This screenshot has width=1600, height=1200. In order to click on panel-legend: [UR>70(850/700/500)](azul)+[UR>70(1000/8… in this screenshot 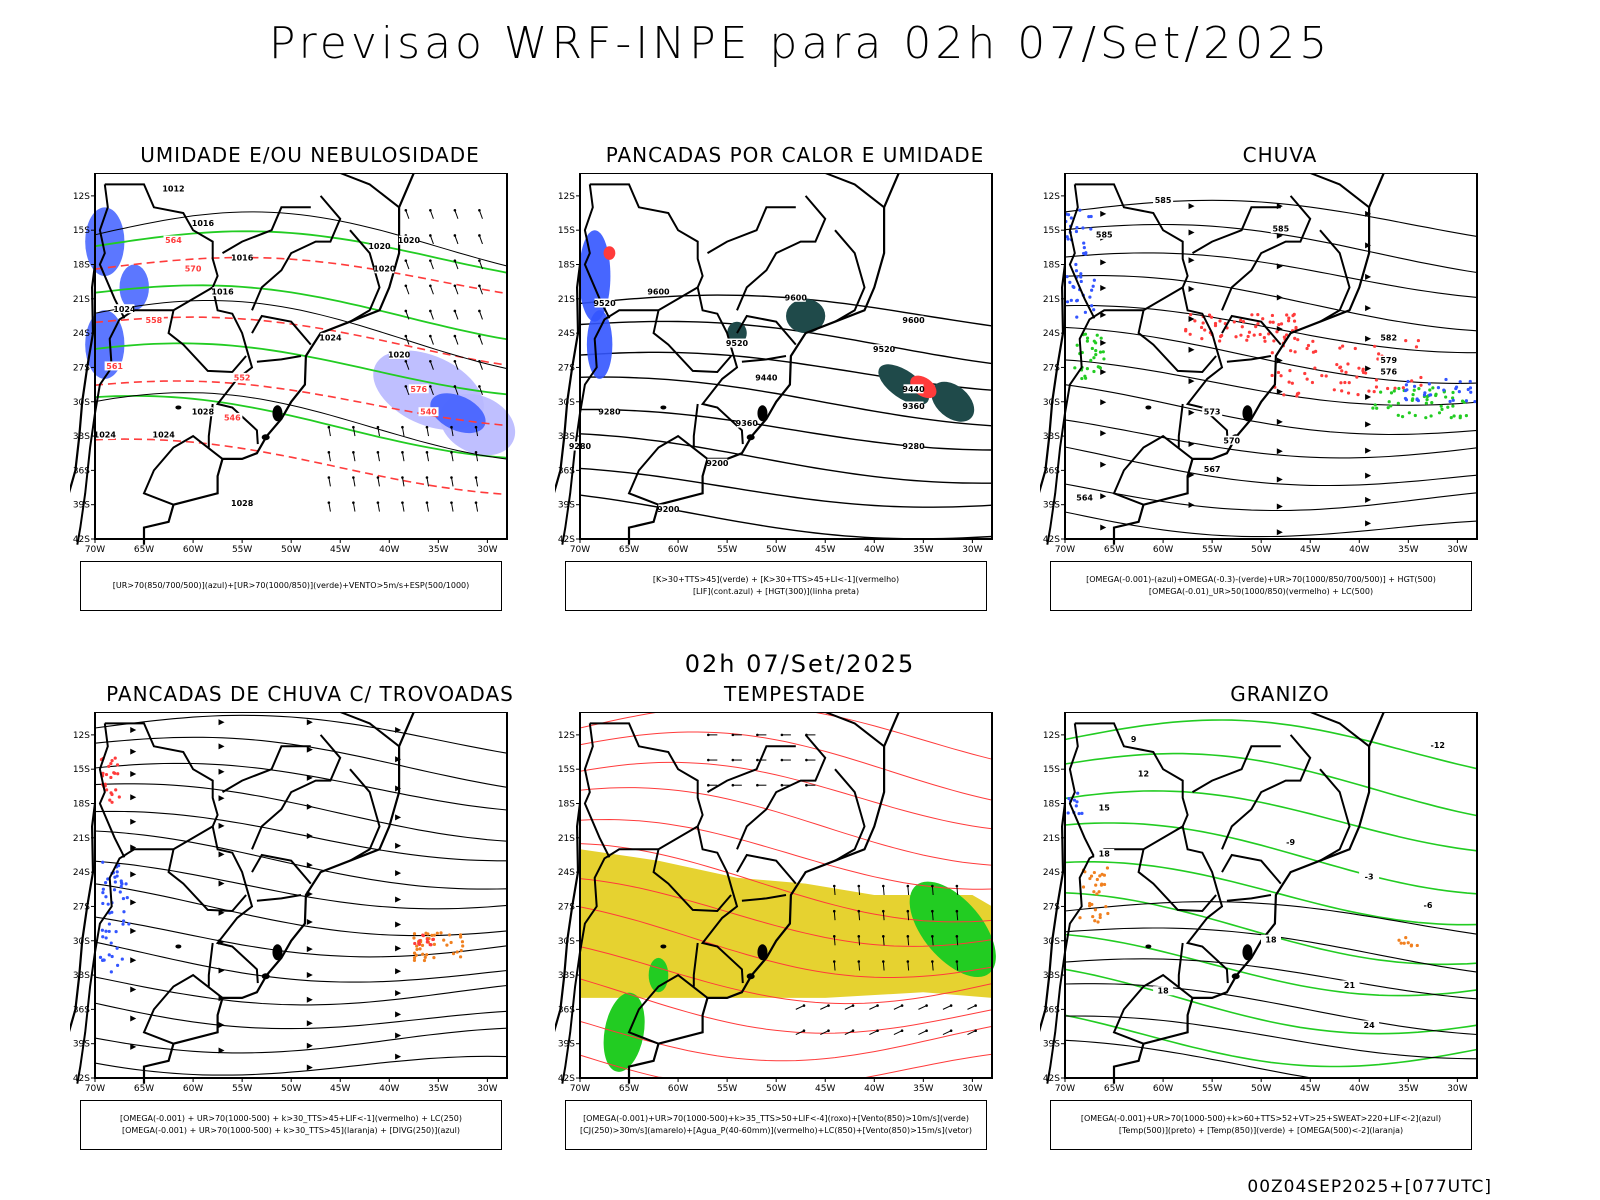, I will do `click(291, 586)`.